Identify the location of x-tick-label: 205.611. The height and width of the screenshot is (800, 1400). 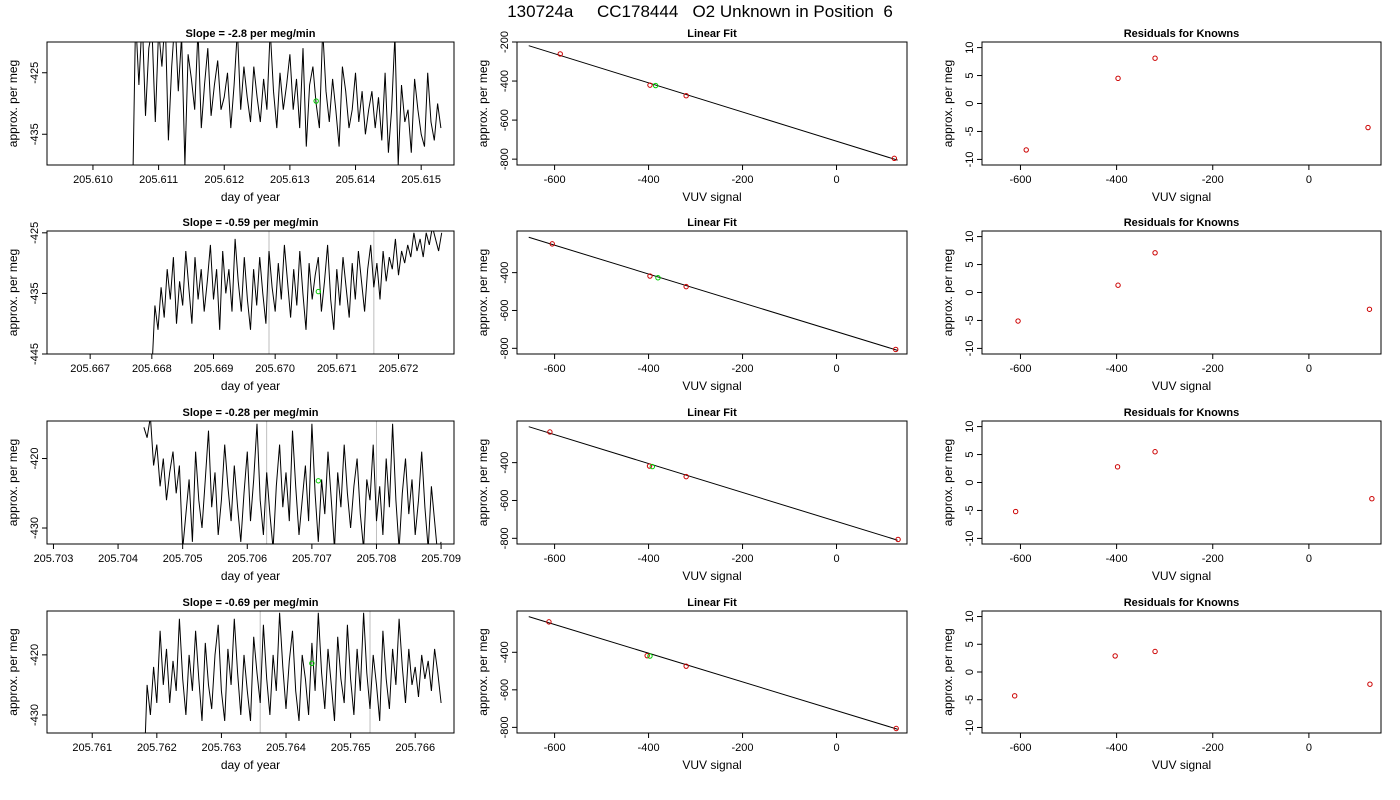
(158, 180).